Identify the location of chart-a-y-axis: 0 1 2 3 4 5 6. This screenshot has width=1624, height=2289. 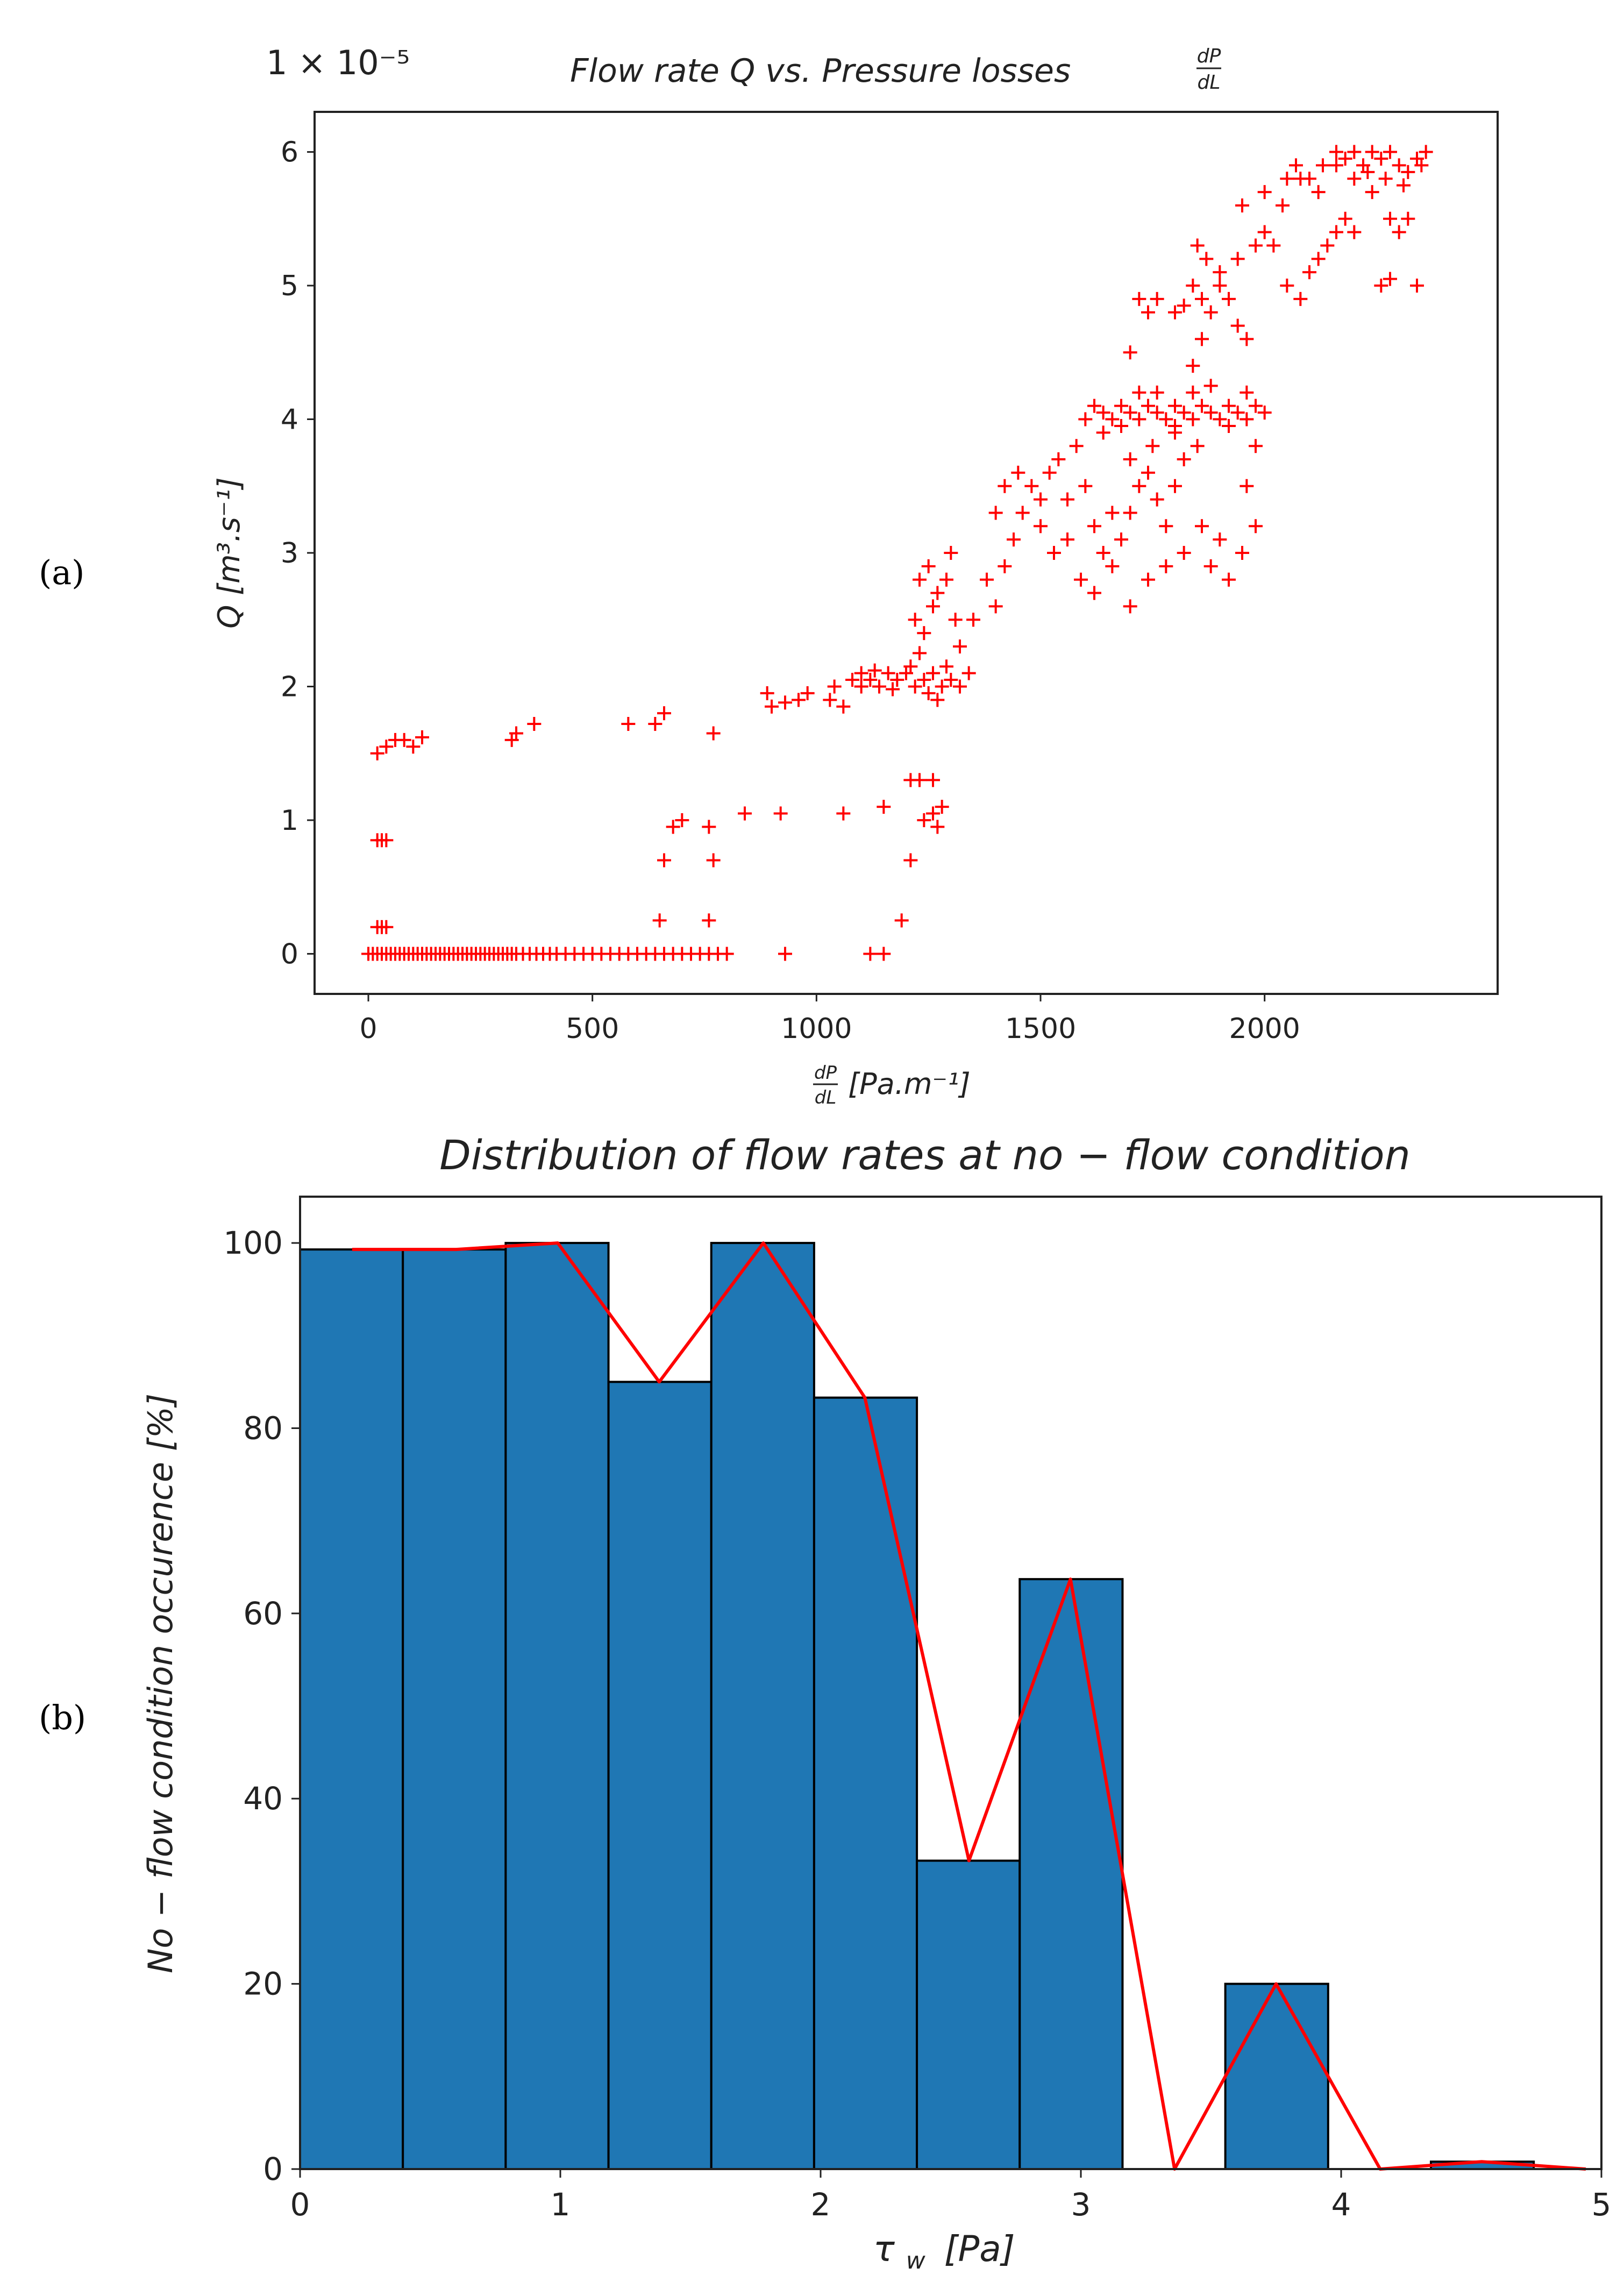
(298, 553).